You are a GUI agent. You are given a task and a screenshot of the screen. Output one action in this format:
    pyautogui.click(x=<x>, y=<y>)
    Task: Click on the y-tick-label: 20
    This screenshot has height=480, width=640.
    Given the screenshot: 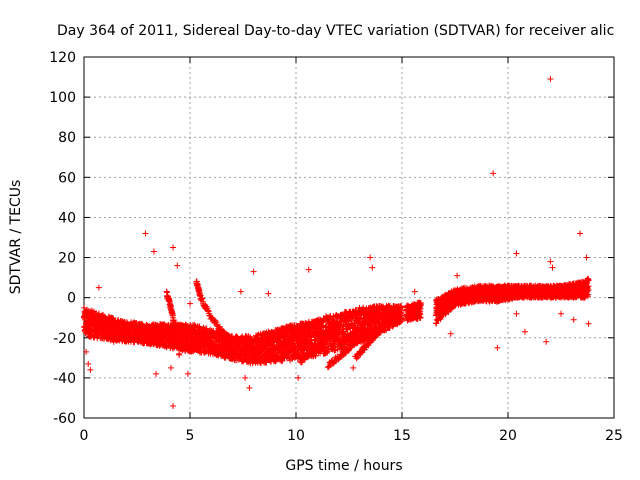 What is the action you would take?
    pyautogui.click(x=67, y=259)
    